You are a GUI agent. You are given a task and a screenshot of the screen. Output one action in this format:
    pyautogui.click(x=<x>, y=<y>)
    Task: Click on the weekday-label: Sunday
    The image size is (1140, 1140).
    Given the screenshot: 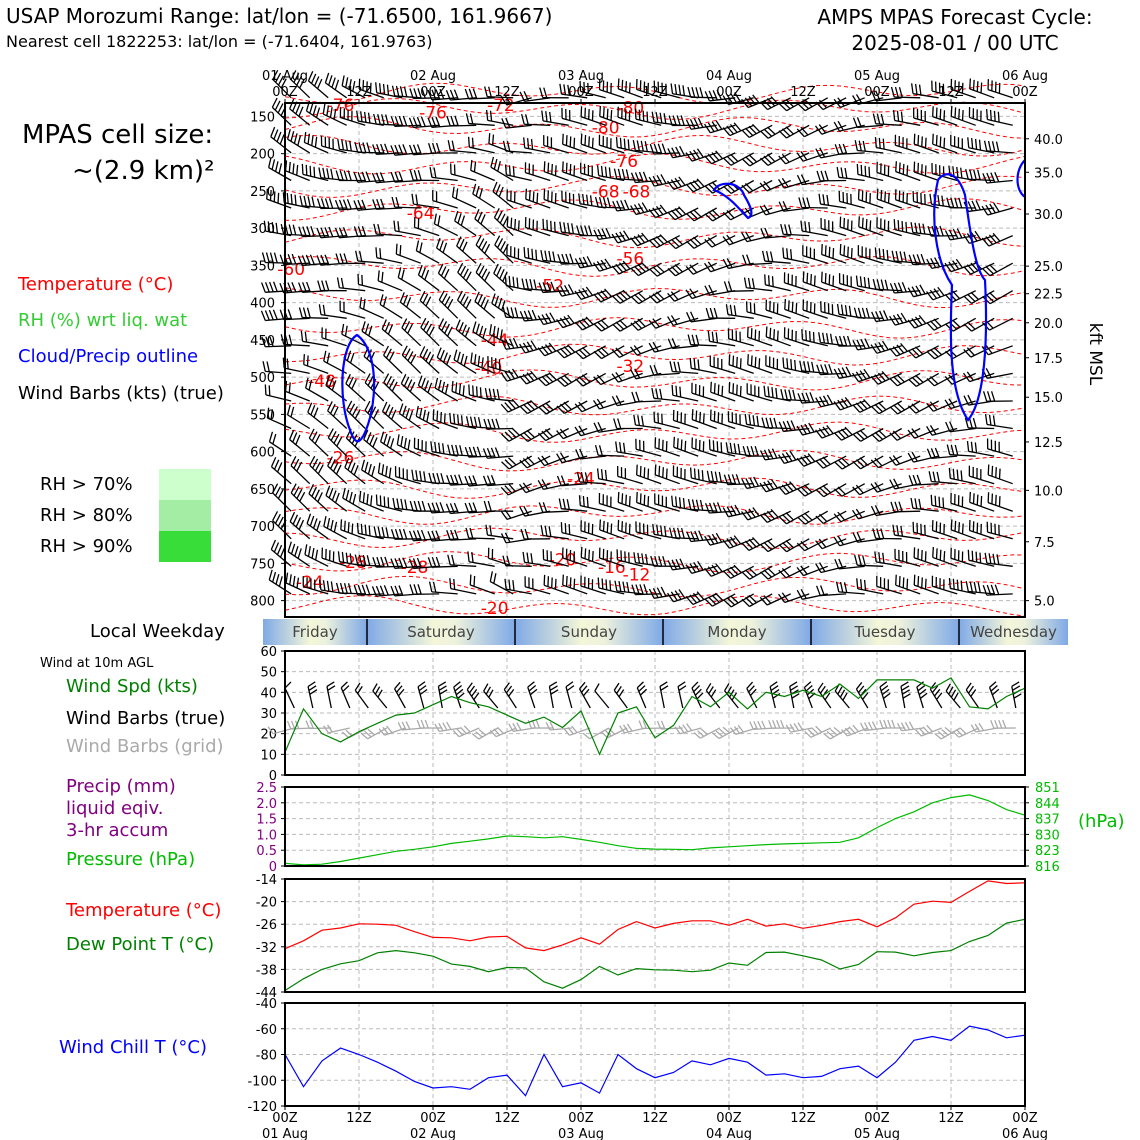 What is the action you would take?
    pyautogui.click(x=589, y=632)
    